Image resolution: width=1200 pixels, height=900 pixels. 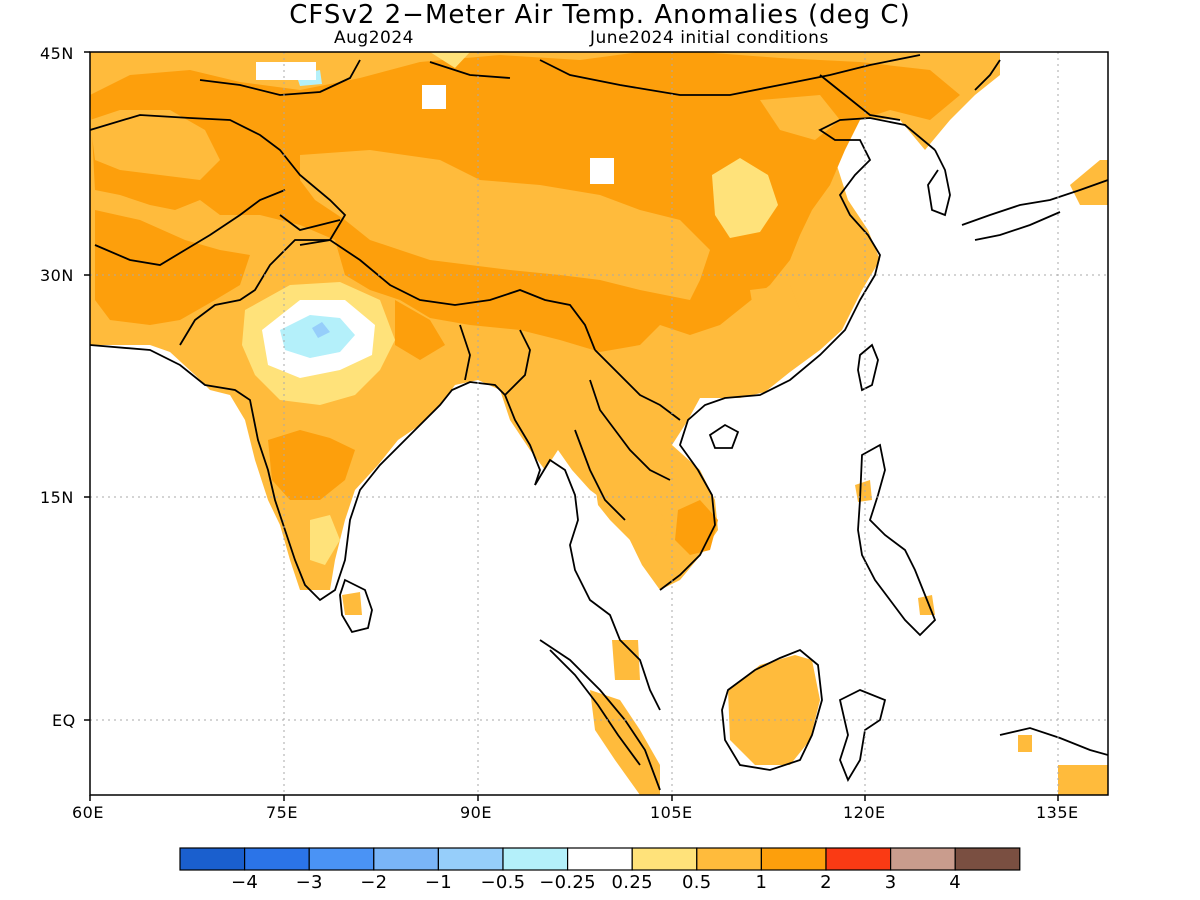 What do you see at coordinates (88, 812) in the screenshot?
I see `lon-label-60e: 60E` at bounding box center [88, 812].